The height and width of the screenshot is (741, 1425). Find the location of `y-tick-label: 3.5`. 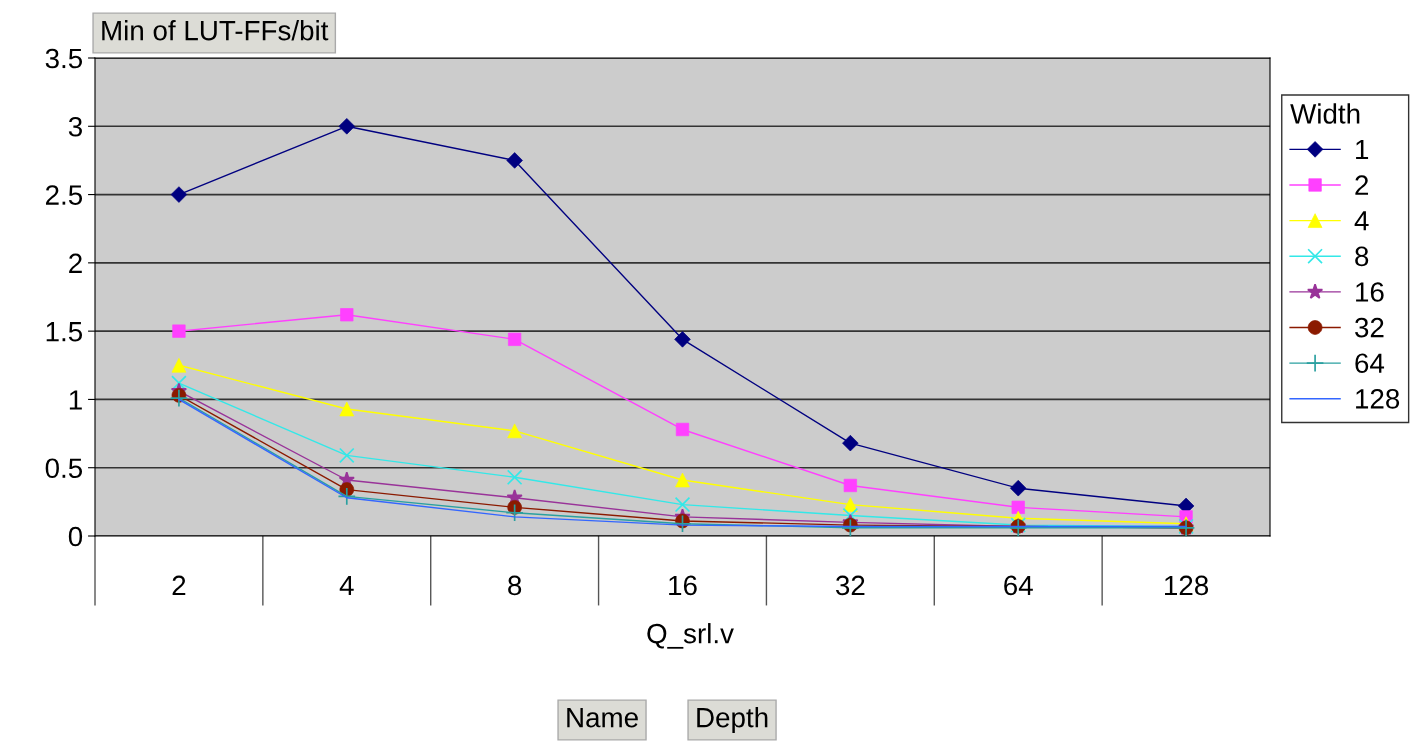

y-tick-label: 3.5 is located at coordinates (64, 58).